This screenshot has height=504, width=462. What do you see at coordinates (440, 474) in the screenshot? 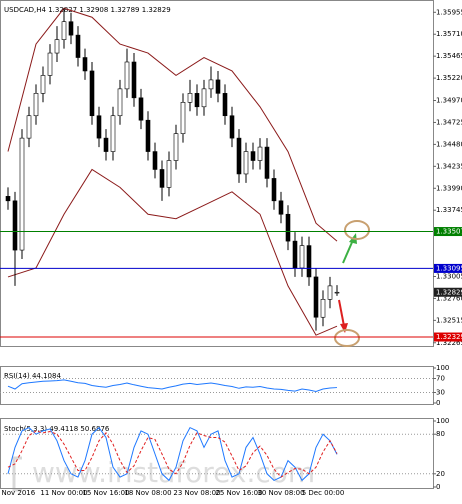
I see `y-tick-label: 20` at bounding box center [440, 474].